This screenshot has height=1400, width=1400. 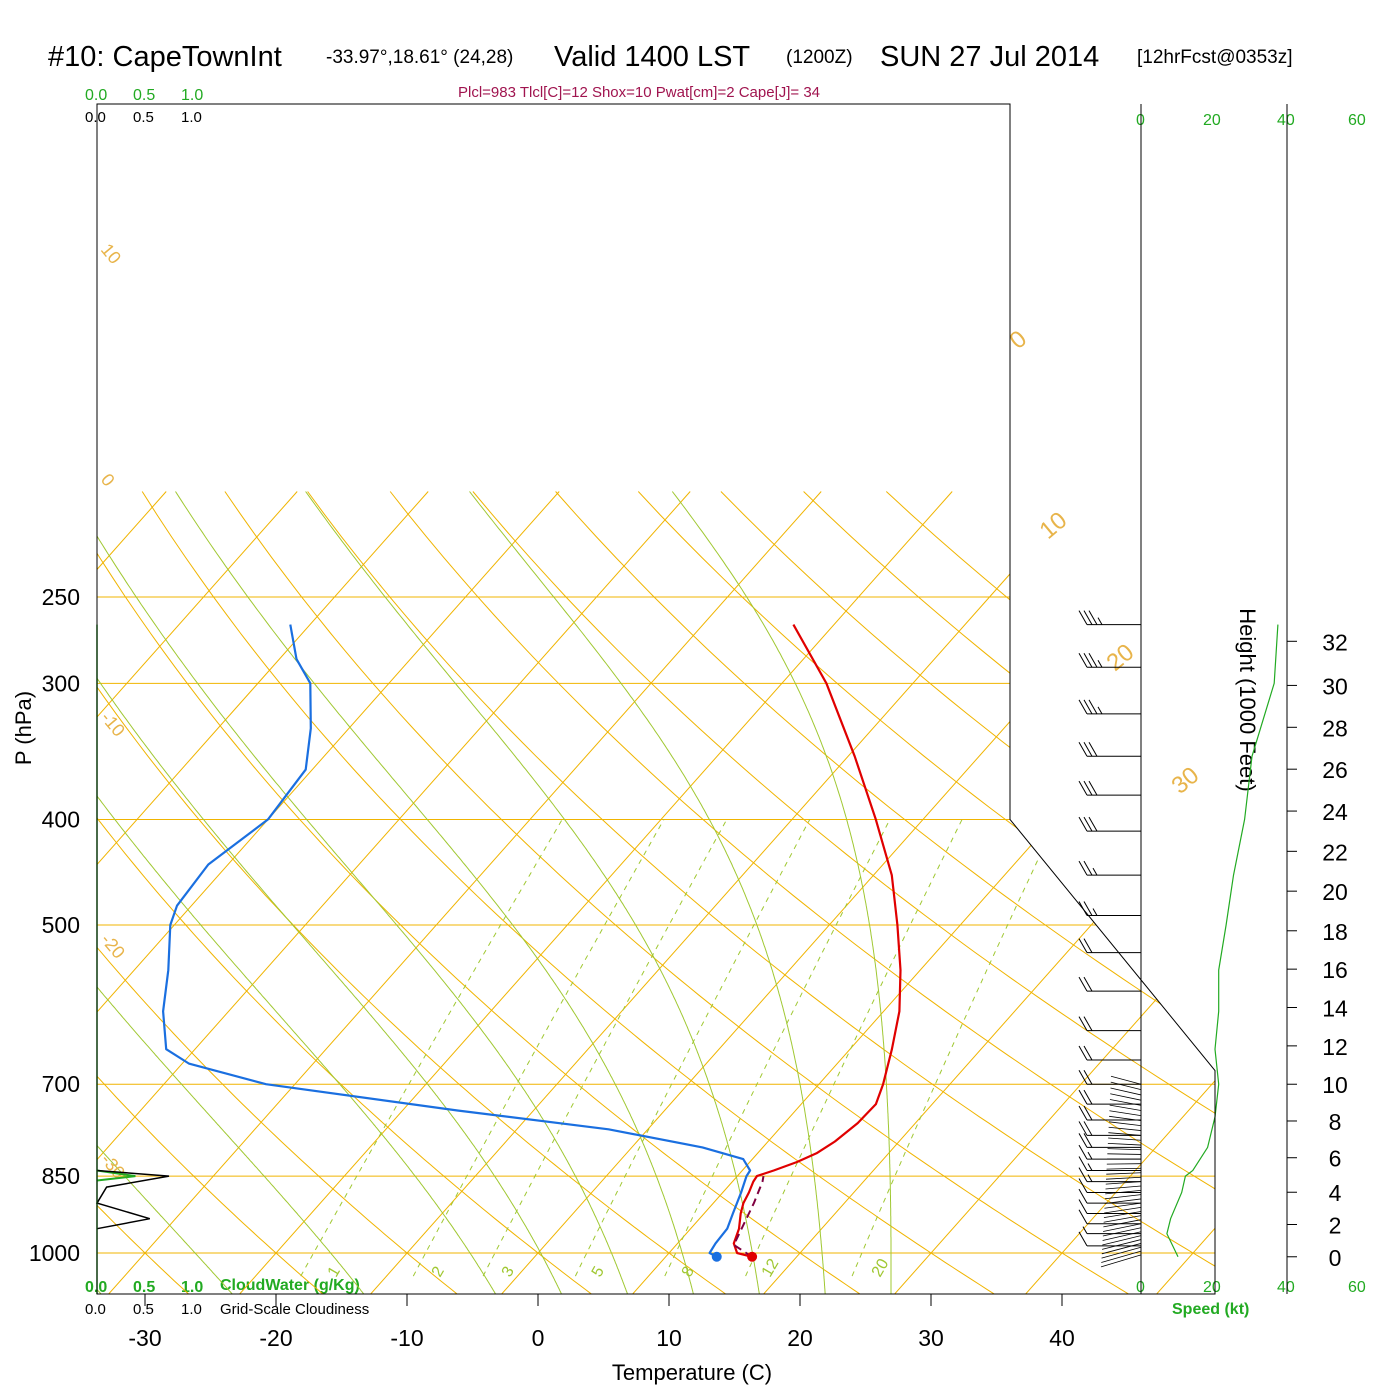 I want to click on chart-title-valid: Valid 1400 LST, so click(x=652, y=57).